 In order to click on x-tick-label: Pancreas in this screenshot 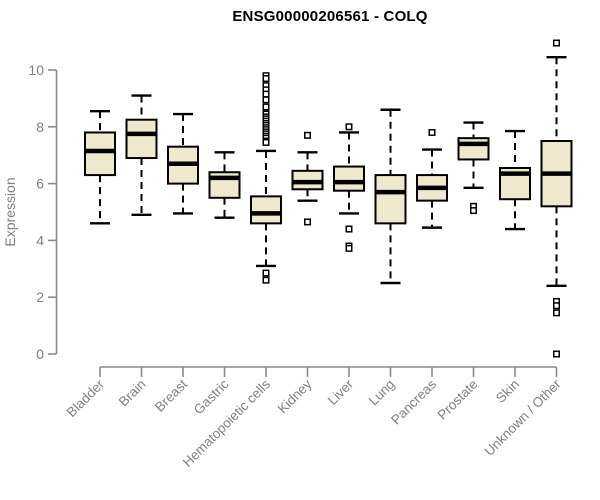, I will do `click(413, 401)`.